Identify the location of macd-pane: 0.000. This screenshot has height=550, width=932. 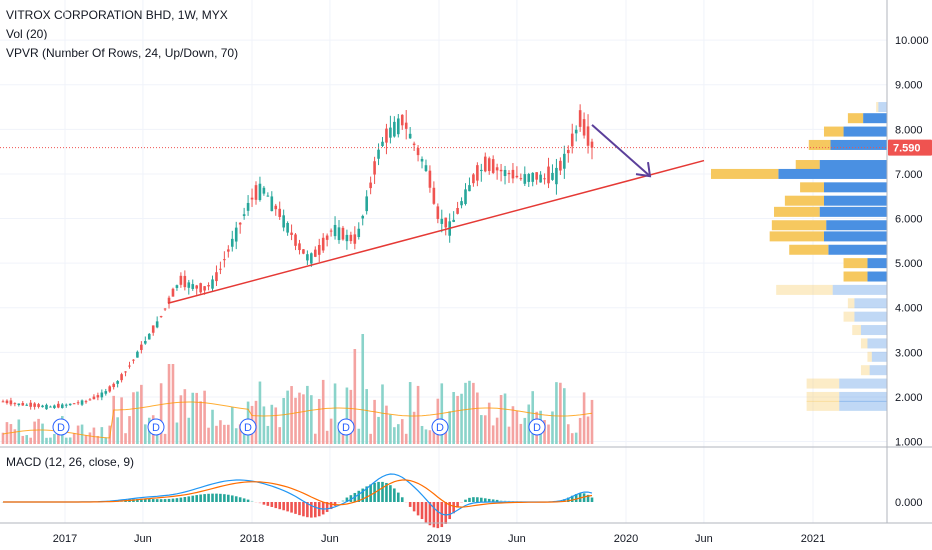
(462, 501).